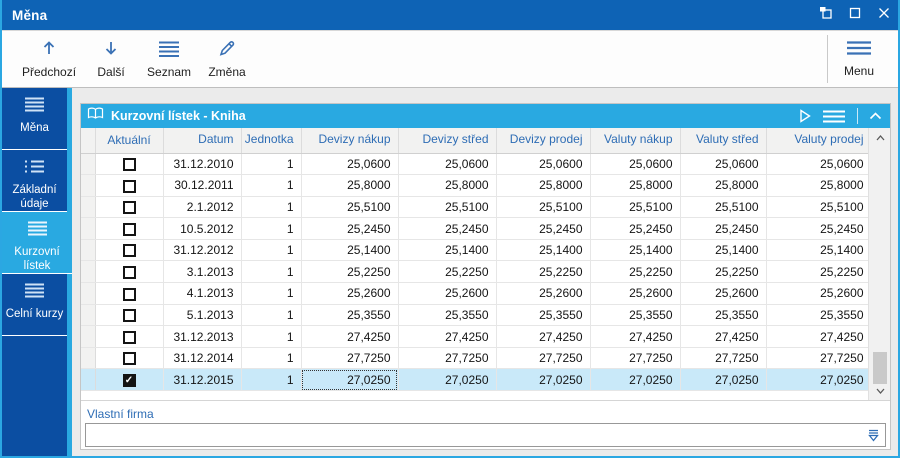 The width and height of the screenshot is (900, 458). I want to click on table-cell: 31.12.2012, so click(202, 250).